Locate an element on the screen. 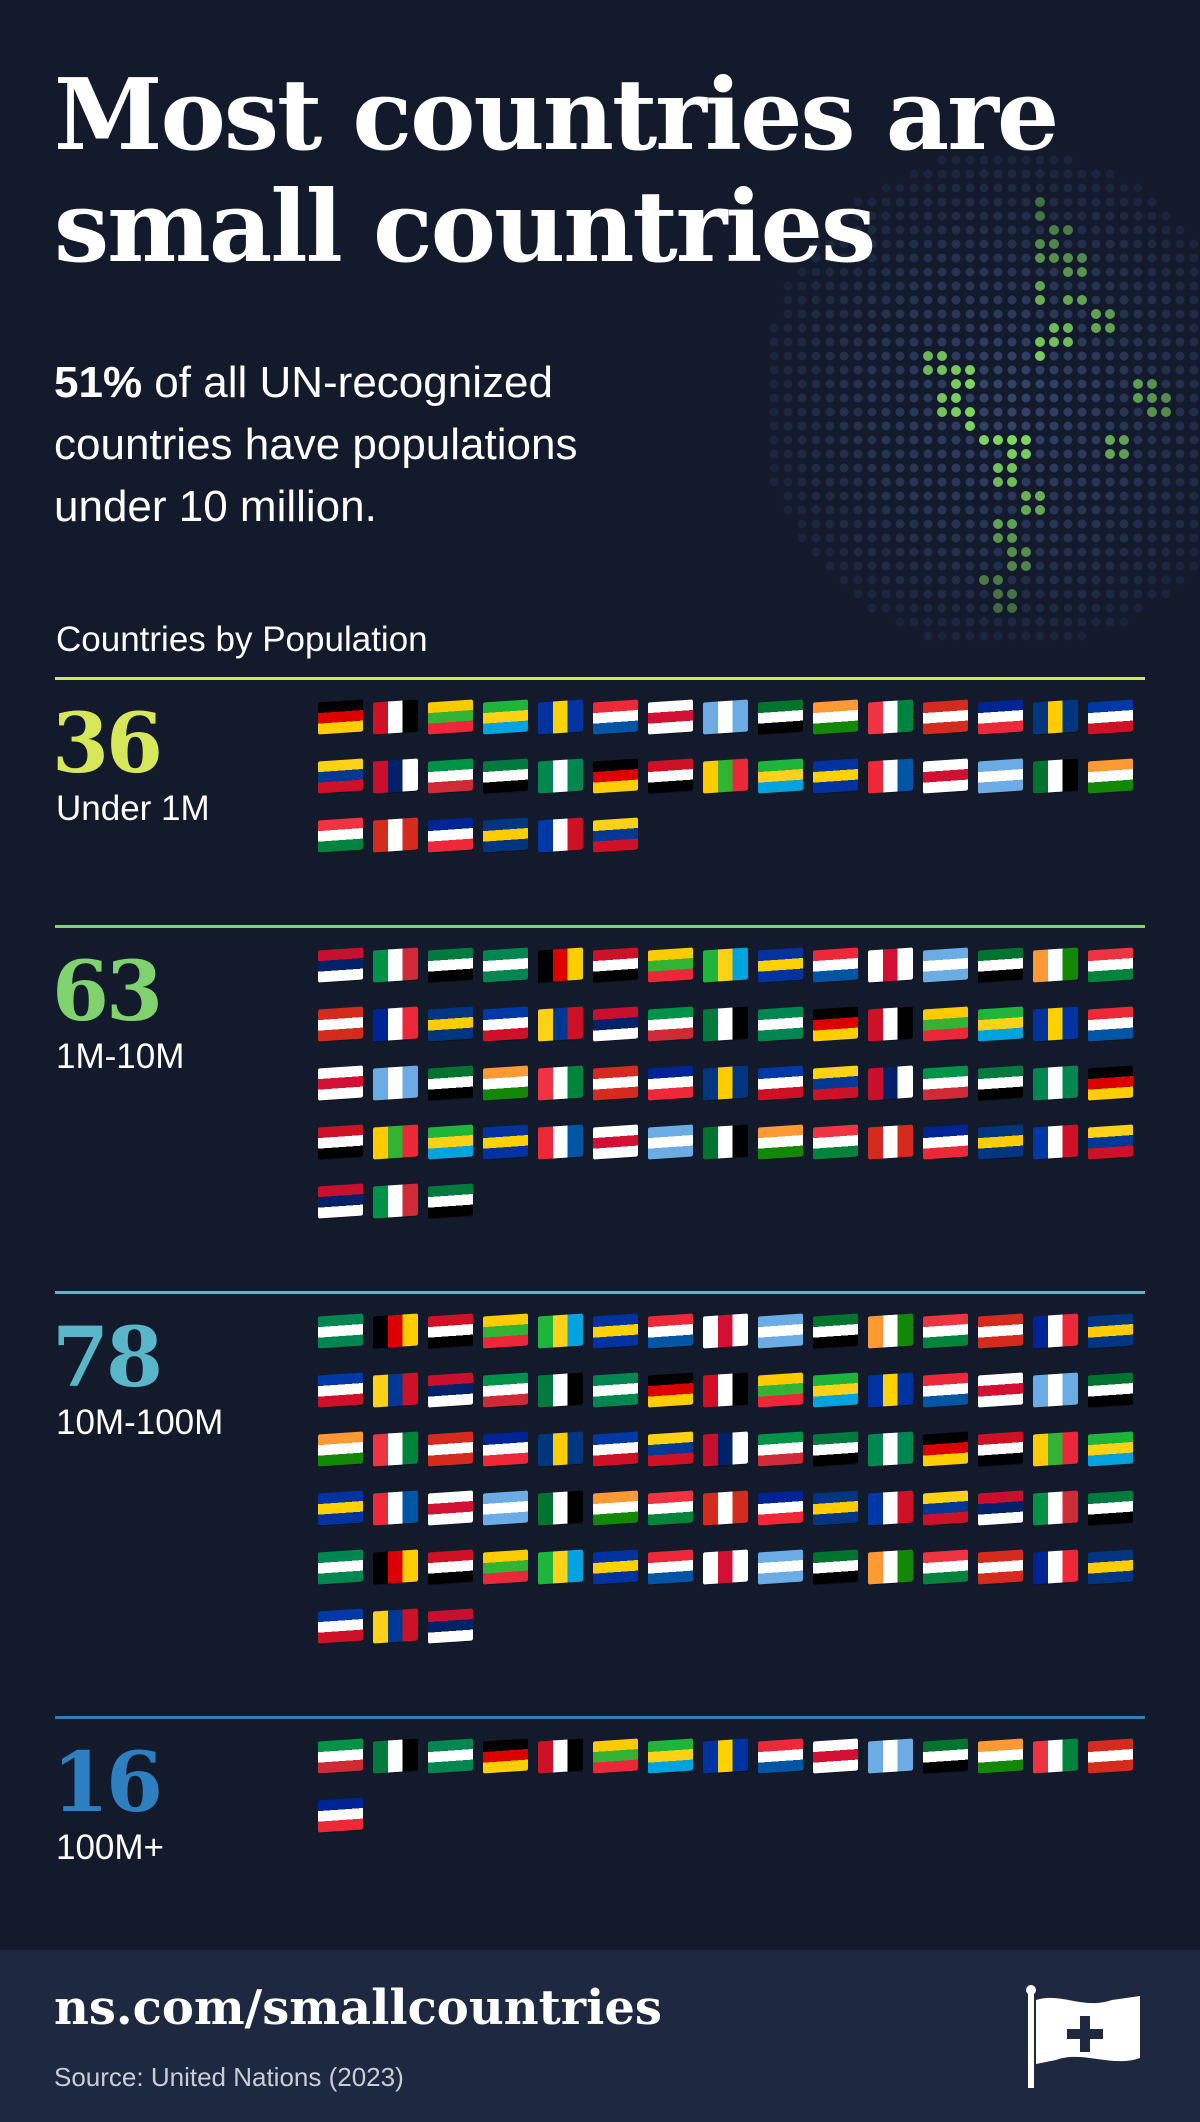  section-heading: Countries by Population is located at coordinates (242, 639).